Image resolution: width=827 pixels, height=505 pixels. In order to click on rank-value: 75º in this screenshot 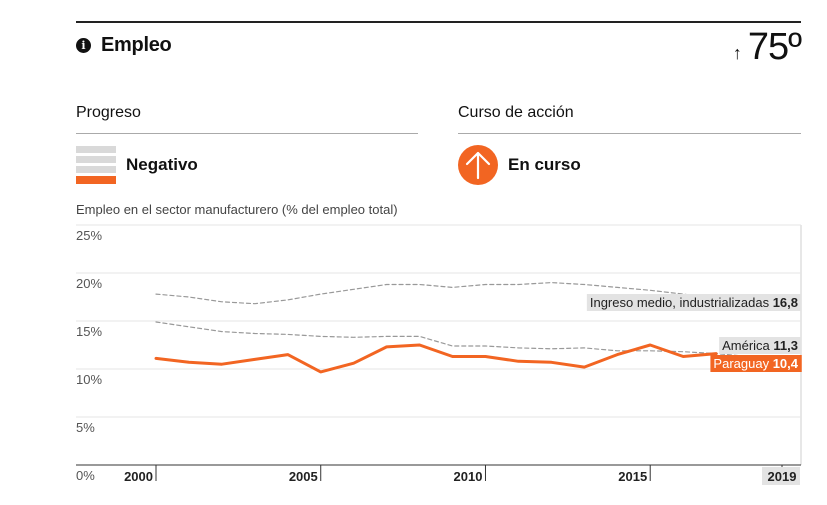, I will do `click(774, 47)`.